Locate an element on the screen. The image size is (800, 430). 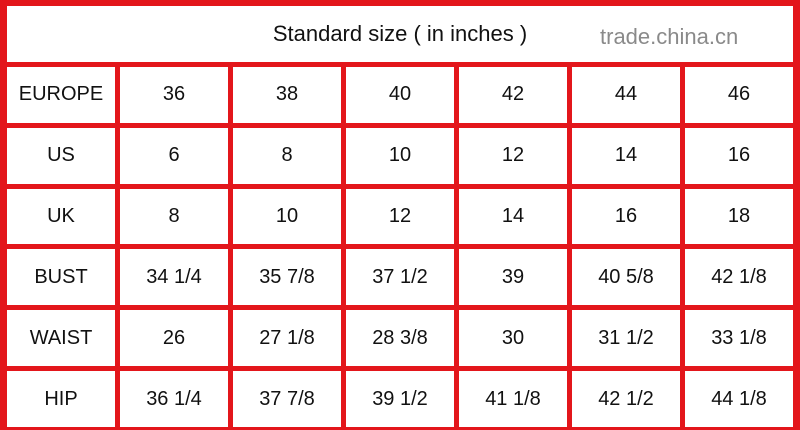
table-cell: 6 is located at coordinates (174, 155).